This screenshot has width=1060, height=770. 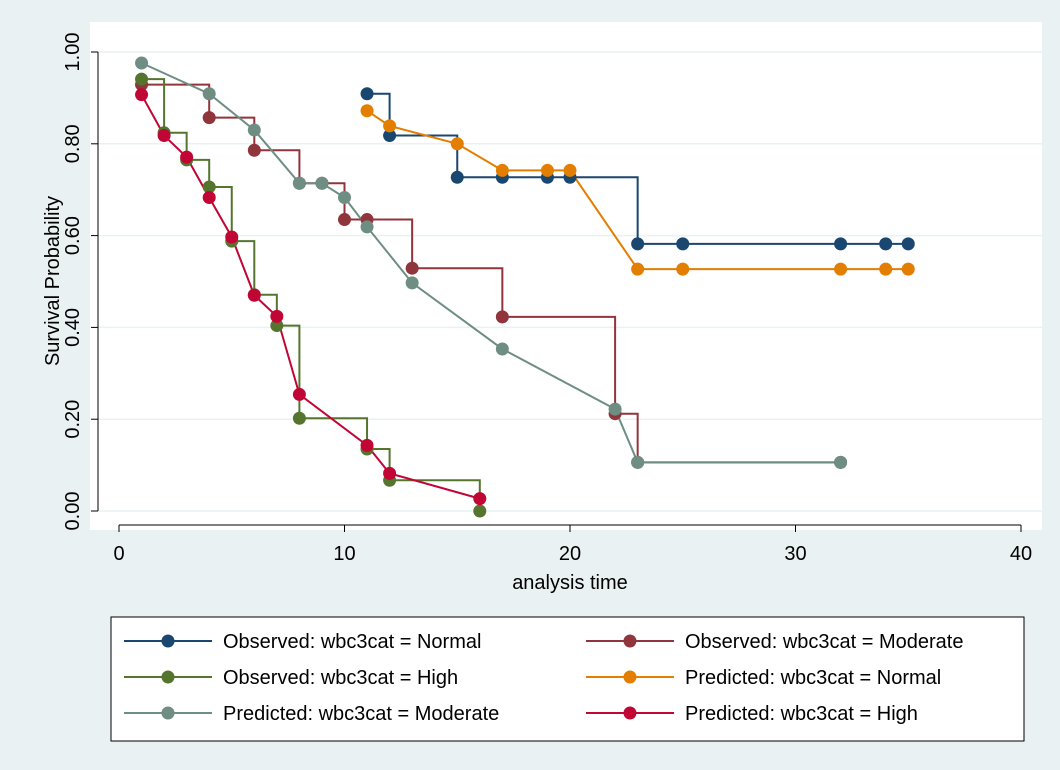 What do you see at coordinates (361, 714) in the screenshot?
I see `legend-label: Predicted: wbc3cat = Moderate` at bounding box center [361, 714].